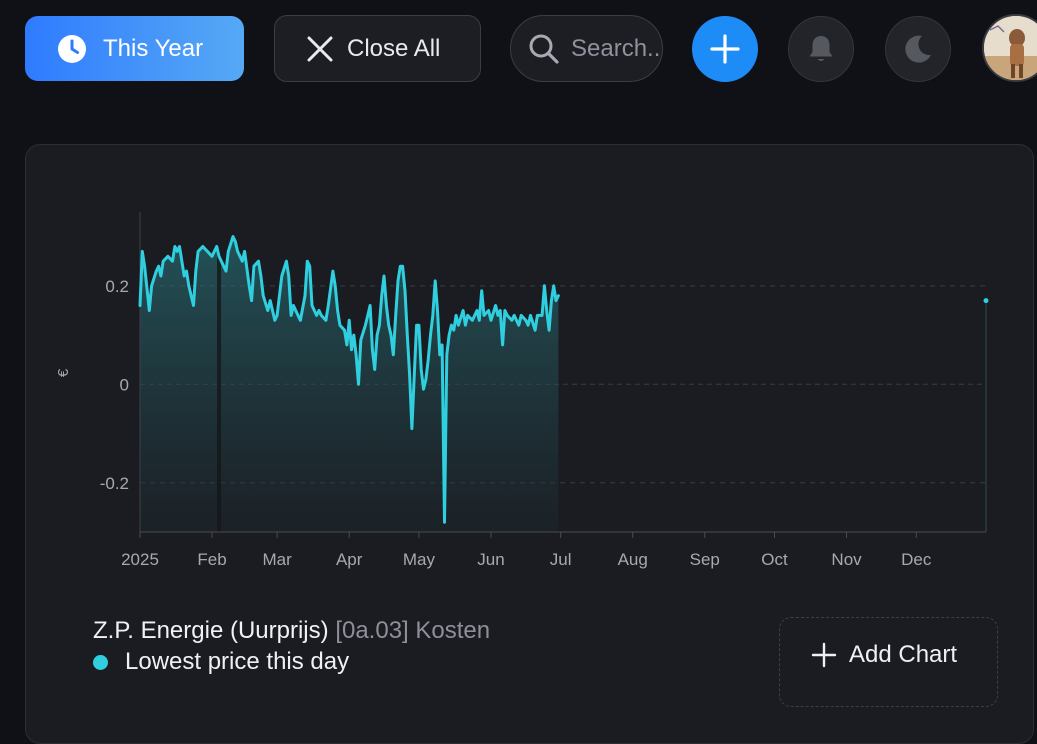  Describe the element at coordinates (916, 559) in the screenshot. I see `x-tick-label: Dec` at that location.